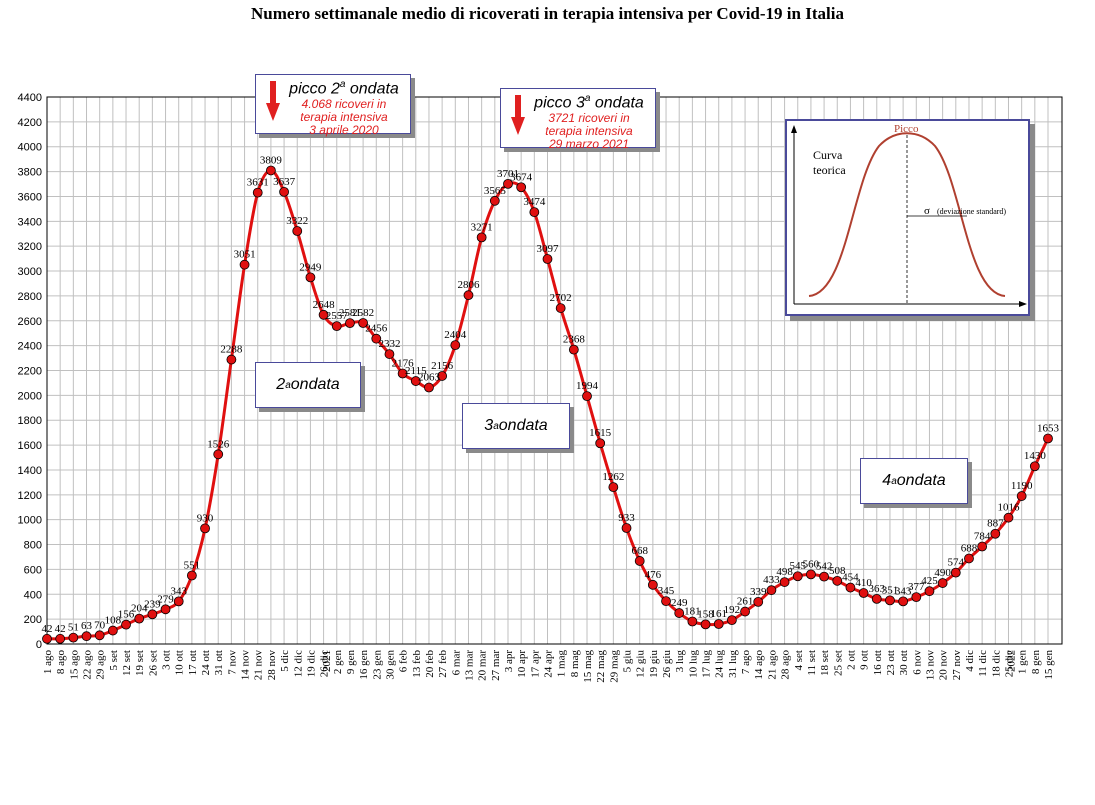  Describe the element at coordinates (455, 335) in the screenshot. I see `data-label: 2404` at that location.